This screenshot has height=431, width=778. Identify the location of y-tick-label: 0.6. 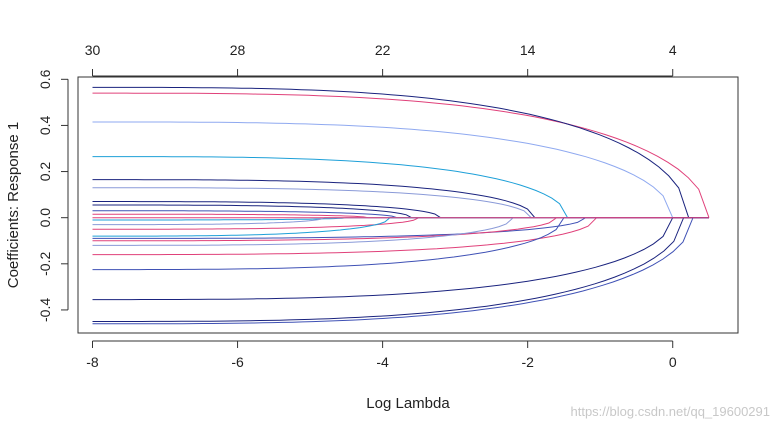
(45, 79).